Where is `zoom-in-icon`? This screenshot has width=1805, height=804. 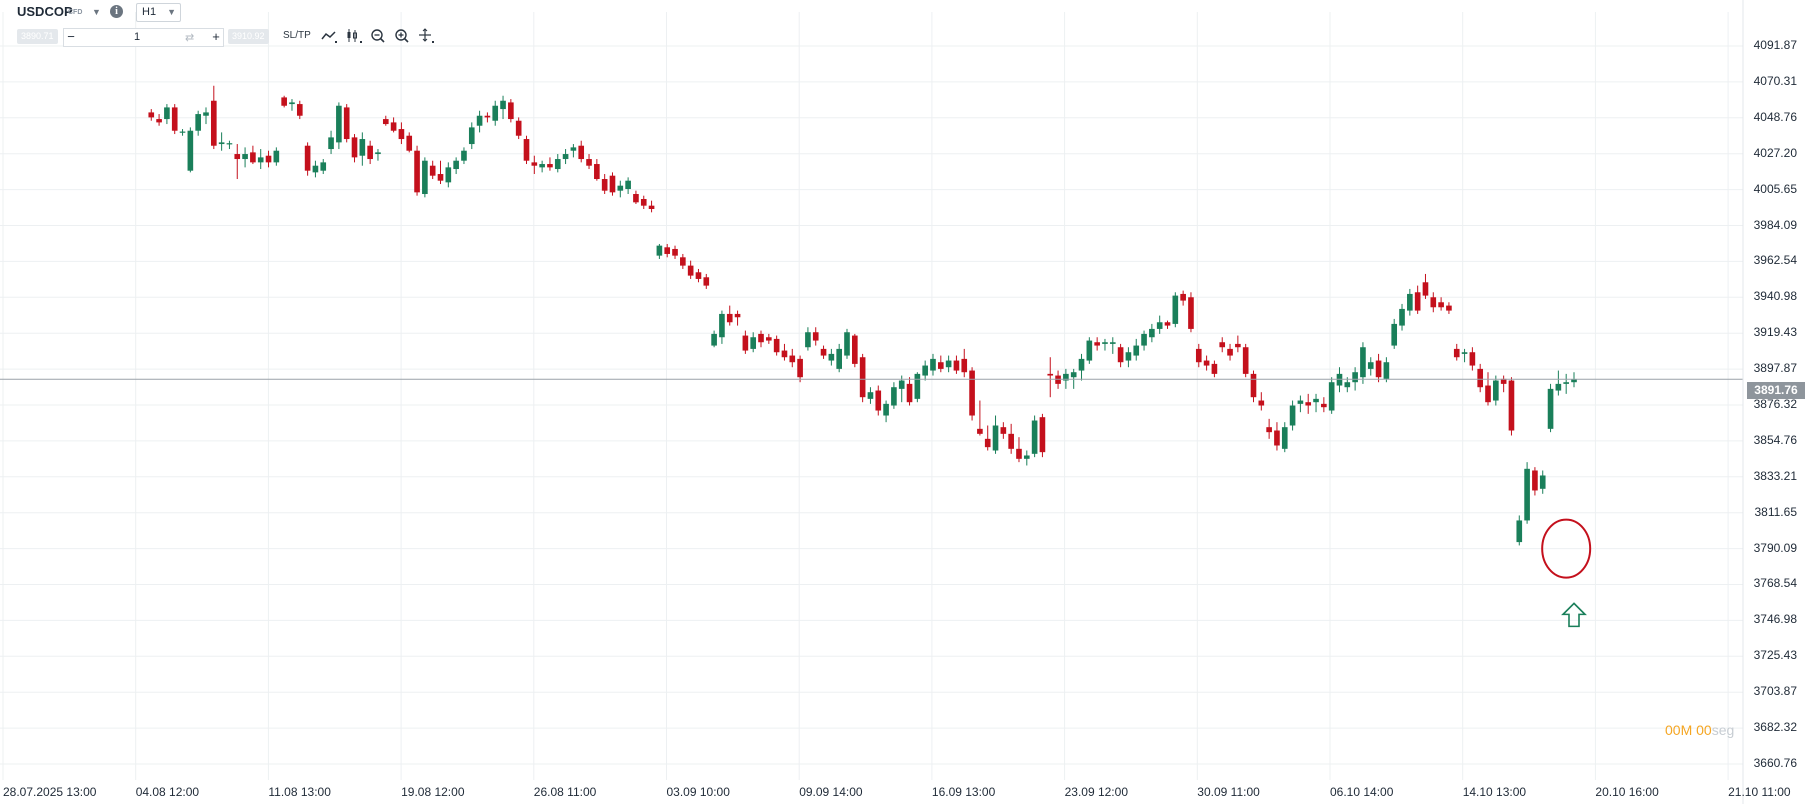
zoom-in-icon is located at coordinates (402, 36).